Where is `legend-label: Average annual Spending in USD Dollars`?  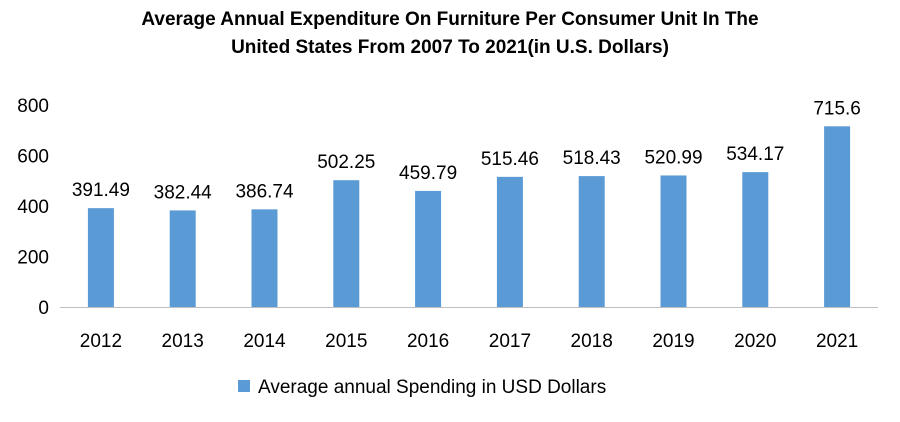
legend-label: Average annual Spending in USD Dollars is located at coordinates (432, 387).